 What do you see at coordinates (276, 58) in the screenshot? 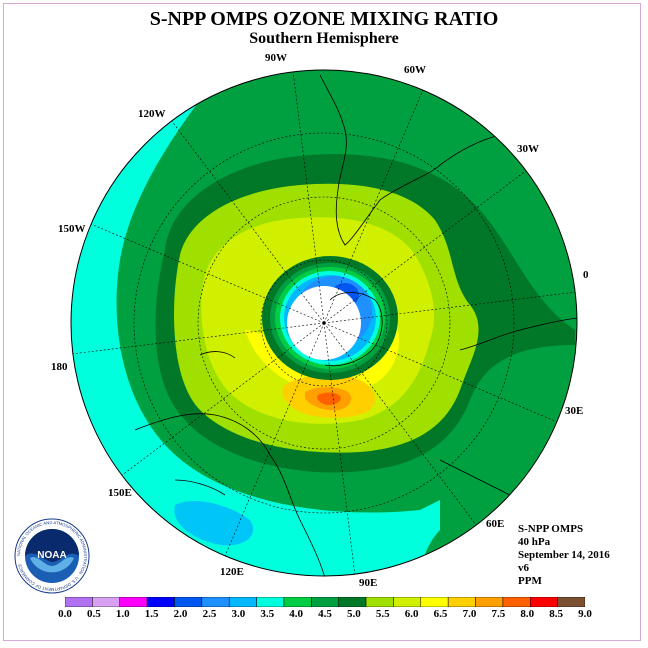
I see `lon-label-90w: 90W` at bounding box center [276, 58].